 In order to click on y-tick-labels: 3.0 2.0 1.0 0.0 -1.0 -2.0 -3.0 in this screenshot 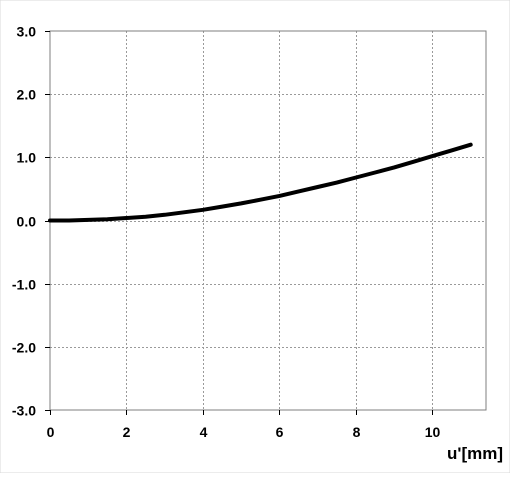, I will do `click(24, 221)`.